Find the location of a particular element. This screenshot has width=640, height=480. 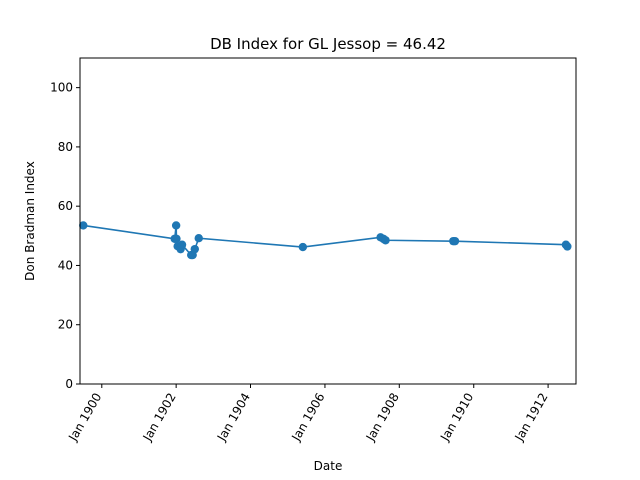

x-tick-label: Jan 1908 is located at coordinates (382, 418).